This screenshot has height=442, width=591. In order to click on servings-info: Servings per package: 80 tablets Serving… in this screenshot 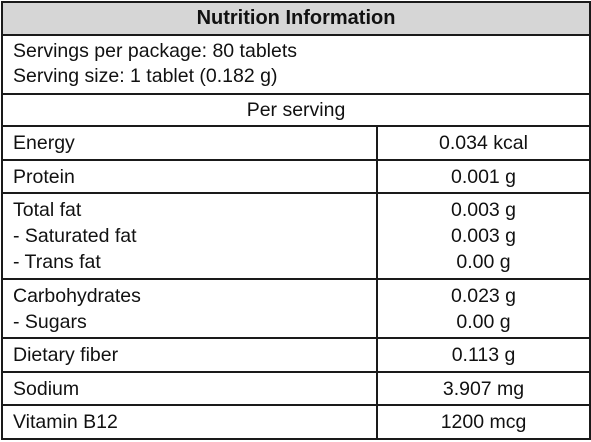, I will do `click(295, 64)`.